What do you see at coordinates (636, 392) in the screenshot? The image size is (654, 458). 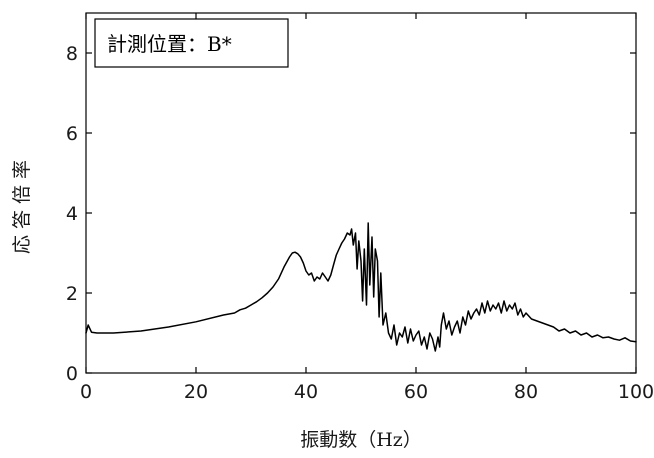 I see `x-tick-label: 100` at bounding box center [636, 392].